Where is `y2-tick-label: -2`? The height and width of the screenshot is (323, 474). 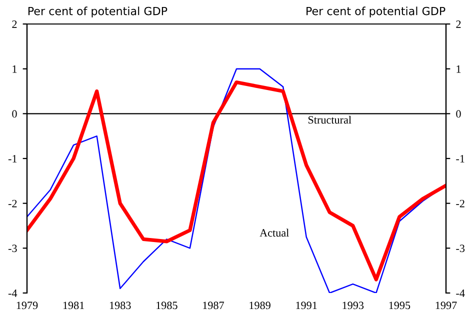
y2-tick-label: -2 is located at coordinates (460, 204).